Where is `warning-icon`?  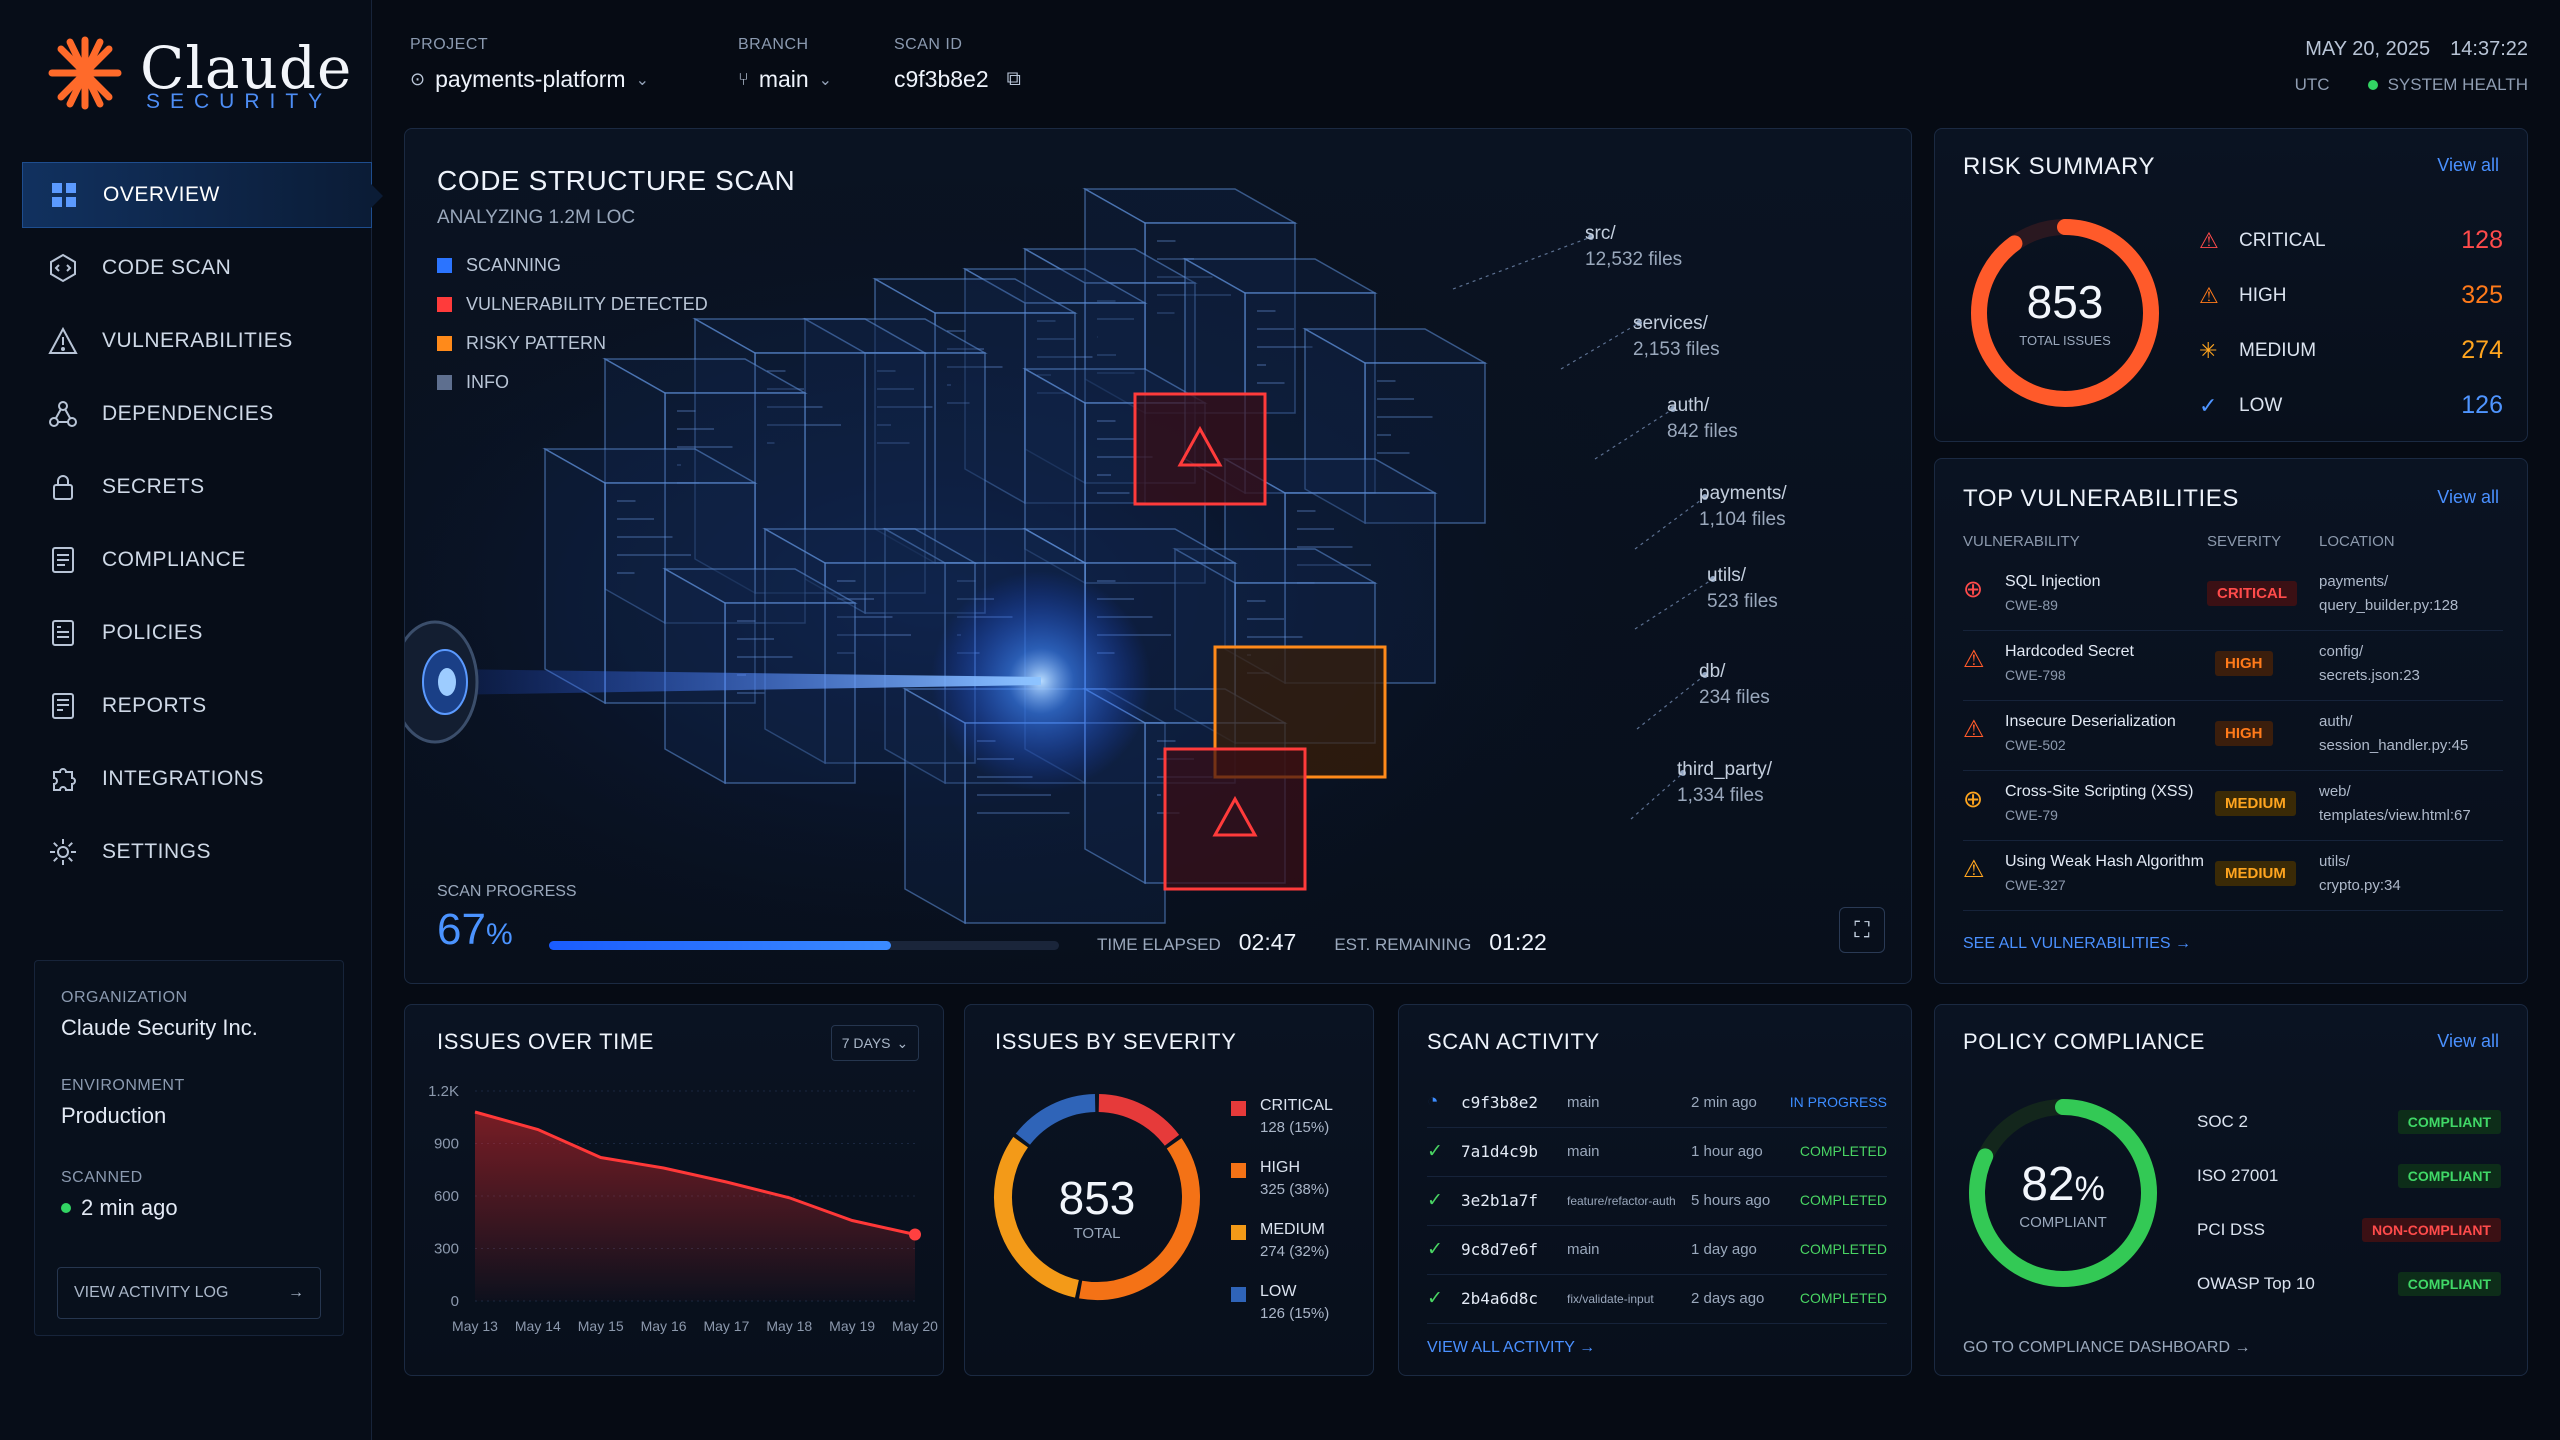
warning-icon is located at coordinates (63, 341).